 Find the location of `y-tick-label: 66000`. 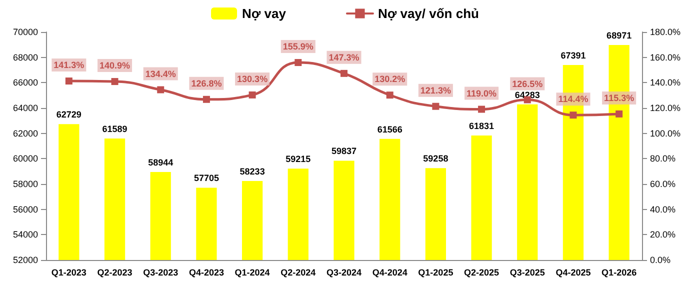

y-tick-label: 66000 is located at coordinates (25, 83).